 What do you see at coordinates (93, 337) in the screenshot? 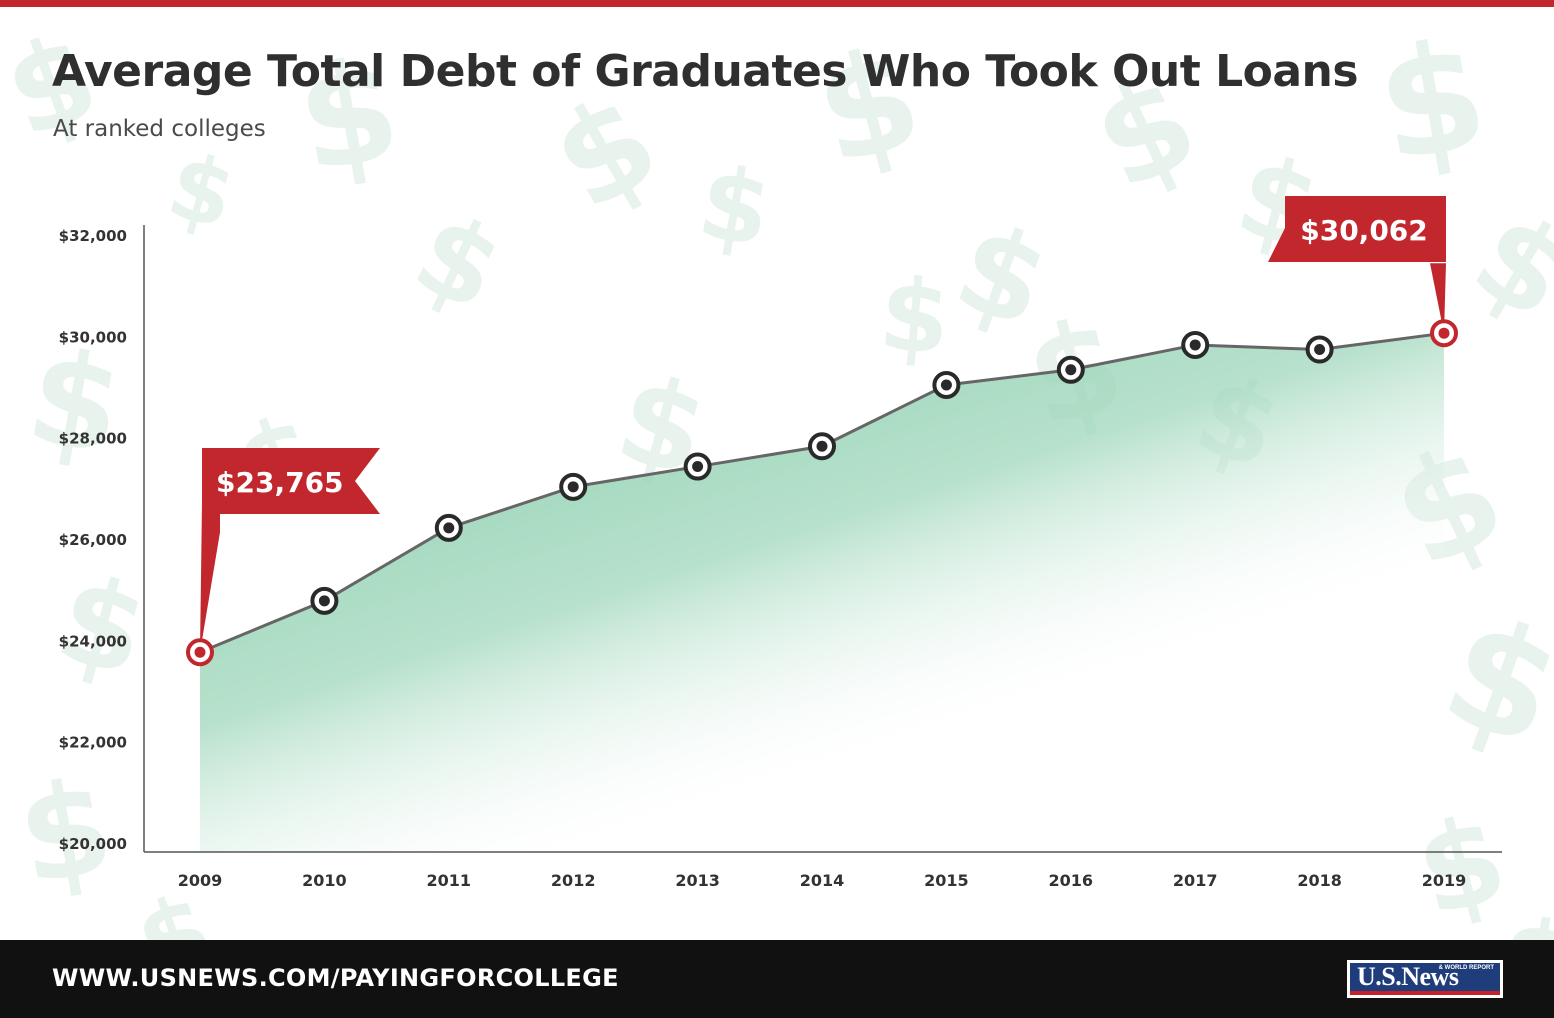
I see `y-tick-label: $30,000` at bounding box center [93, 337].